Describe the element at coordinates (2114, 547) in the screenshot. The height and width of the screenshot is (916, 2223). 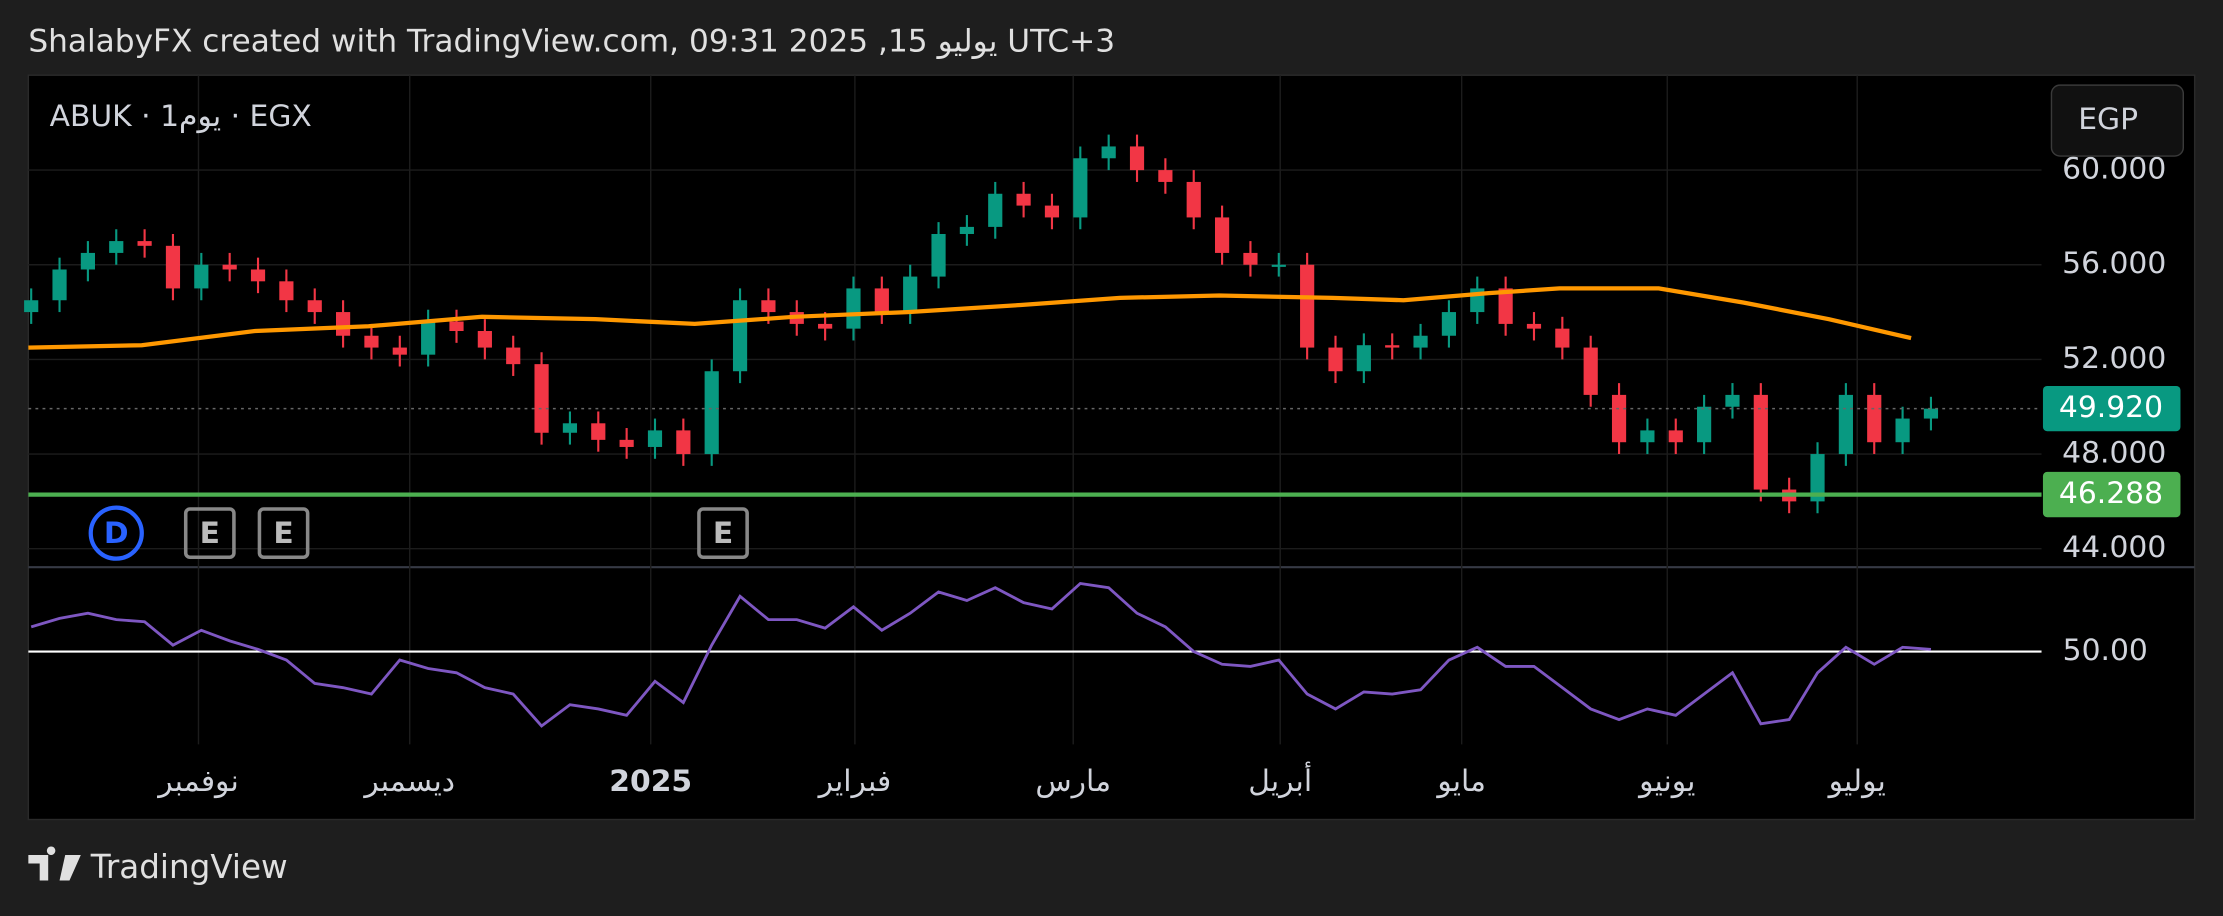
I see `y-tick-label: 44.000` at that location.